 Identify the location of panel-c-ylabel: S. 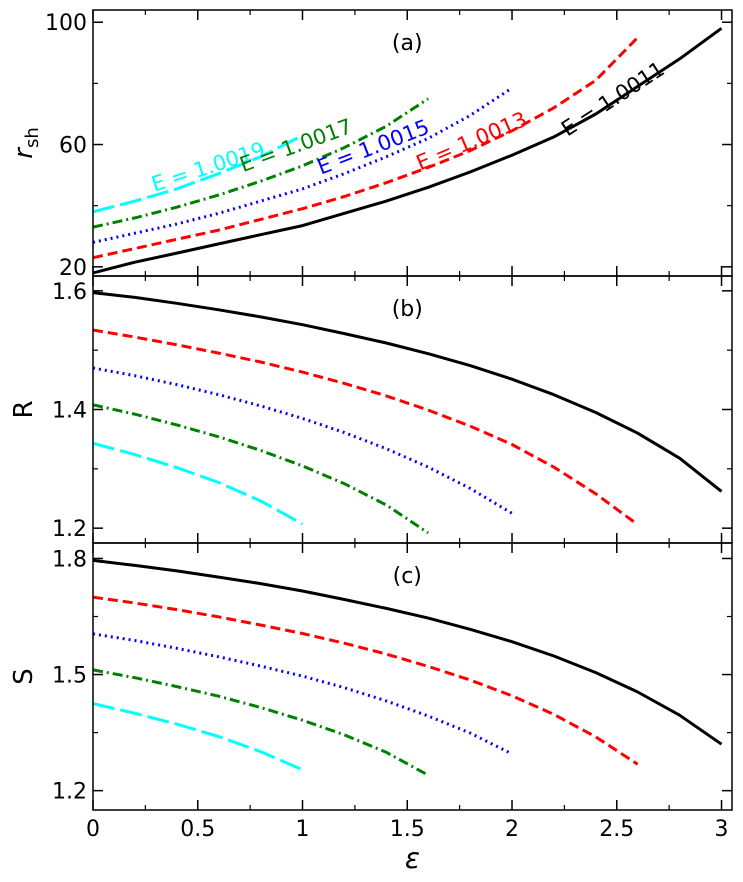
(24, 676).